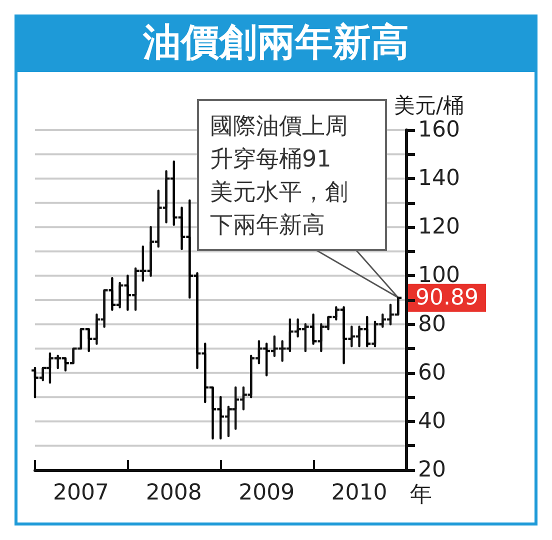  What do you see at coordinates (174, 493) in the screenshot?
I see `x-tick-label: 2008` at bounding box center [174, 493].